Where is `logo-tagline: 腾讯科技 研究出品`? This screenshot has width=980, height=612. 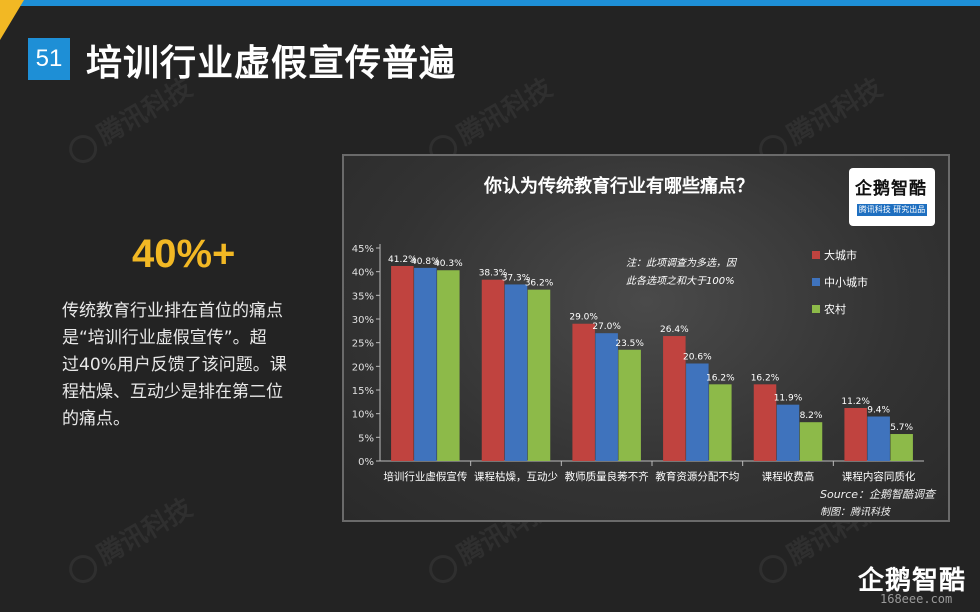
logo-tagline: 腾讯科技 研究出品 is located at coordinates (892, 210).